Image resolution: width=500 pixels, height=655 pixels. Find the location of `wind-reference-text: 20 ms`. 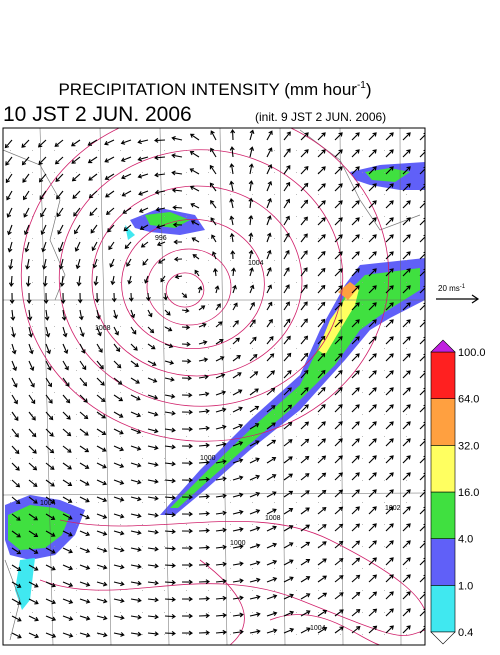

wind-reference-text: 20 ms is located at coordinates (449, 288).